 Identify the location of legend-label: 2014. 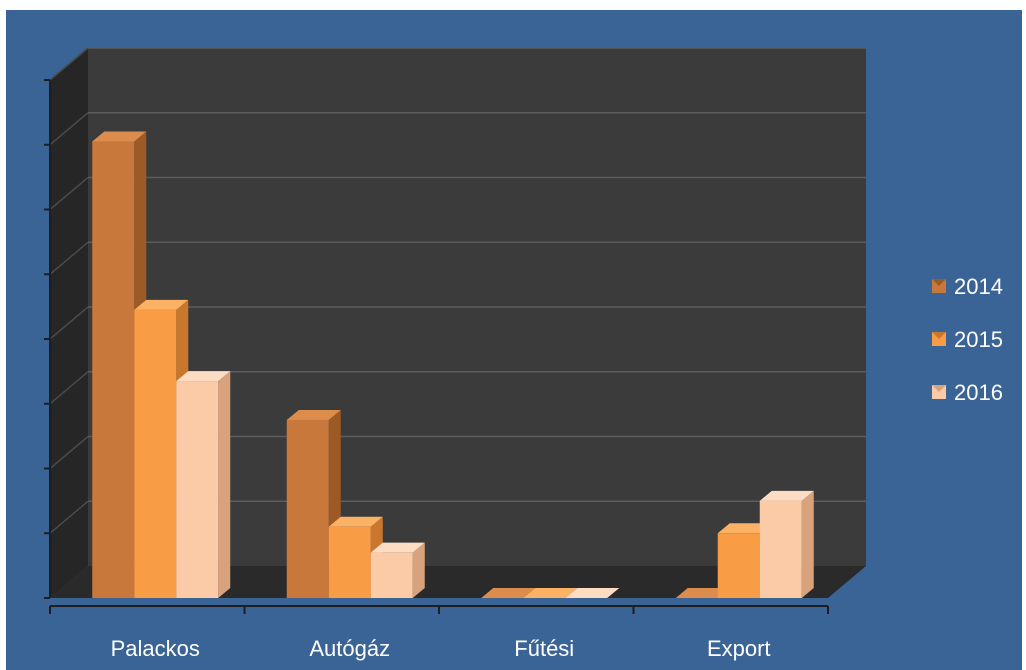
(978, 286).